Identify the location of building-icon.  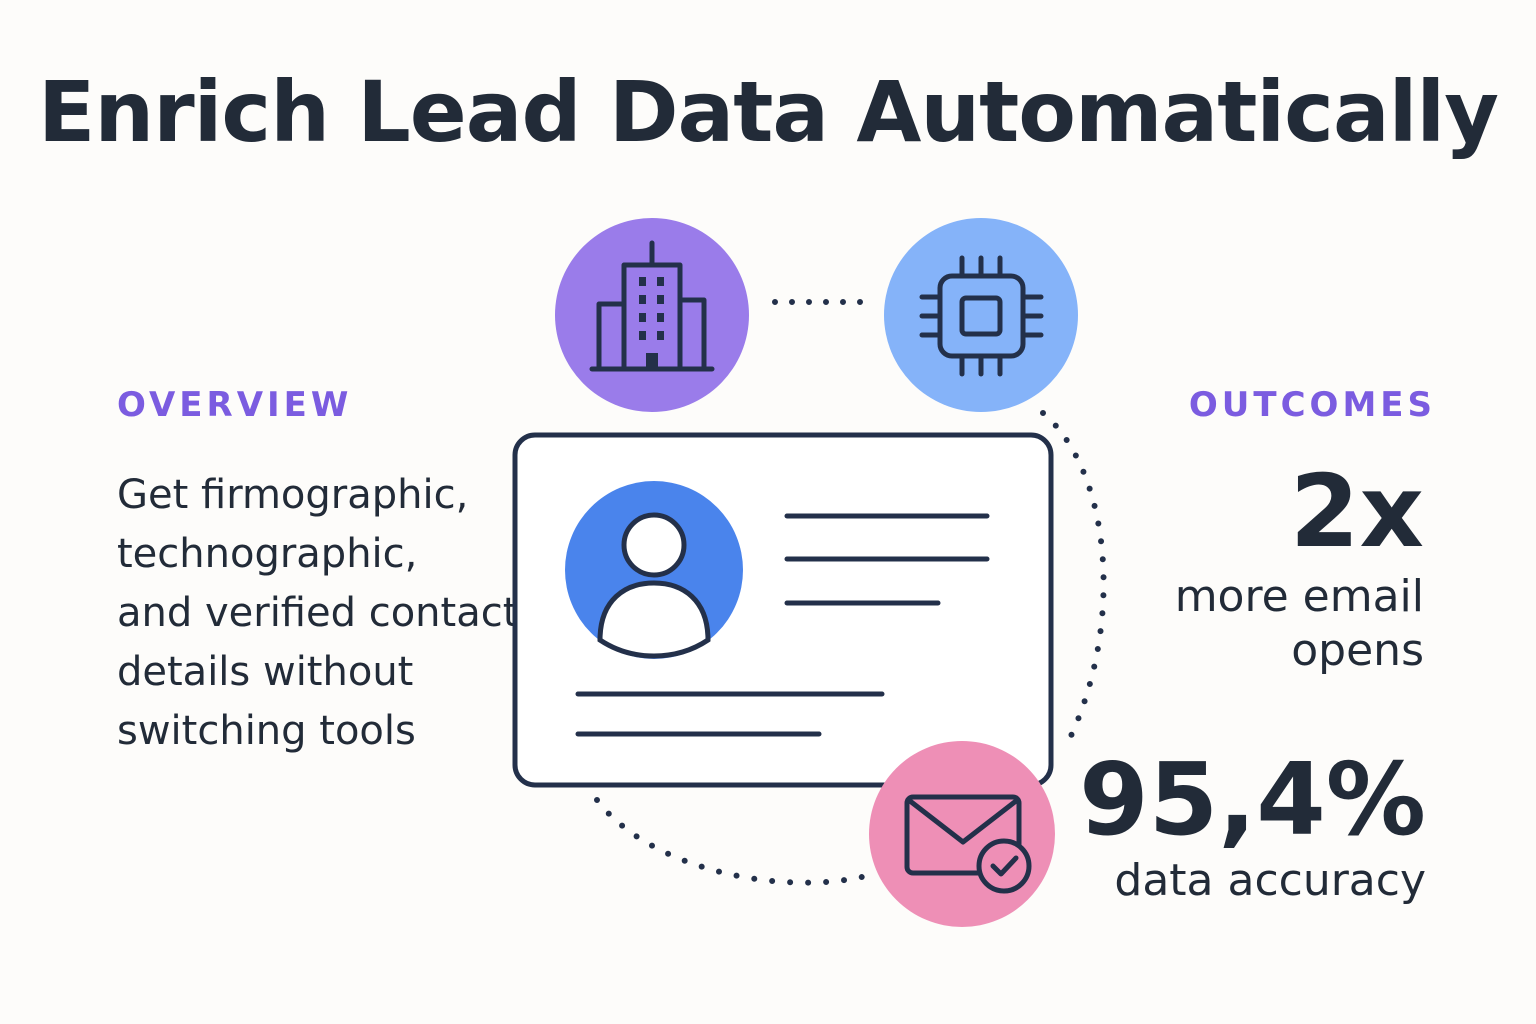
(652, 315).